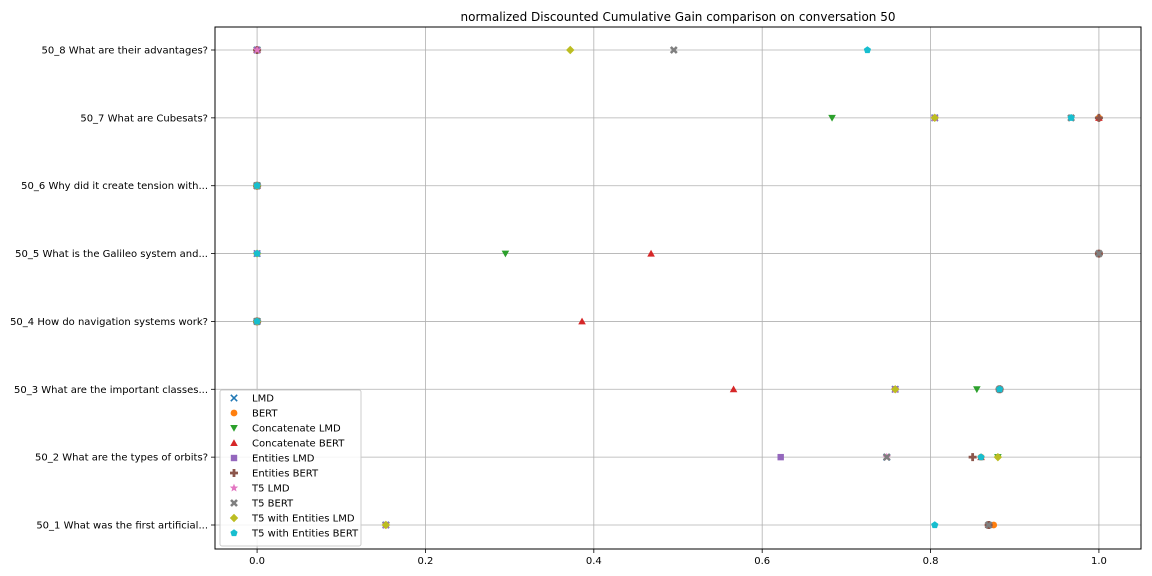 Image resolution: width=1152 pixels, height=576 pixels. Describe the element at coordinates (144, 118) in the screenshot. I see `y-tick-label: 50_7 What are Cubesats?` at that location.